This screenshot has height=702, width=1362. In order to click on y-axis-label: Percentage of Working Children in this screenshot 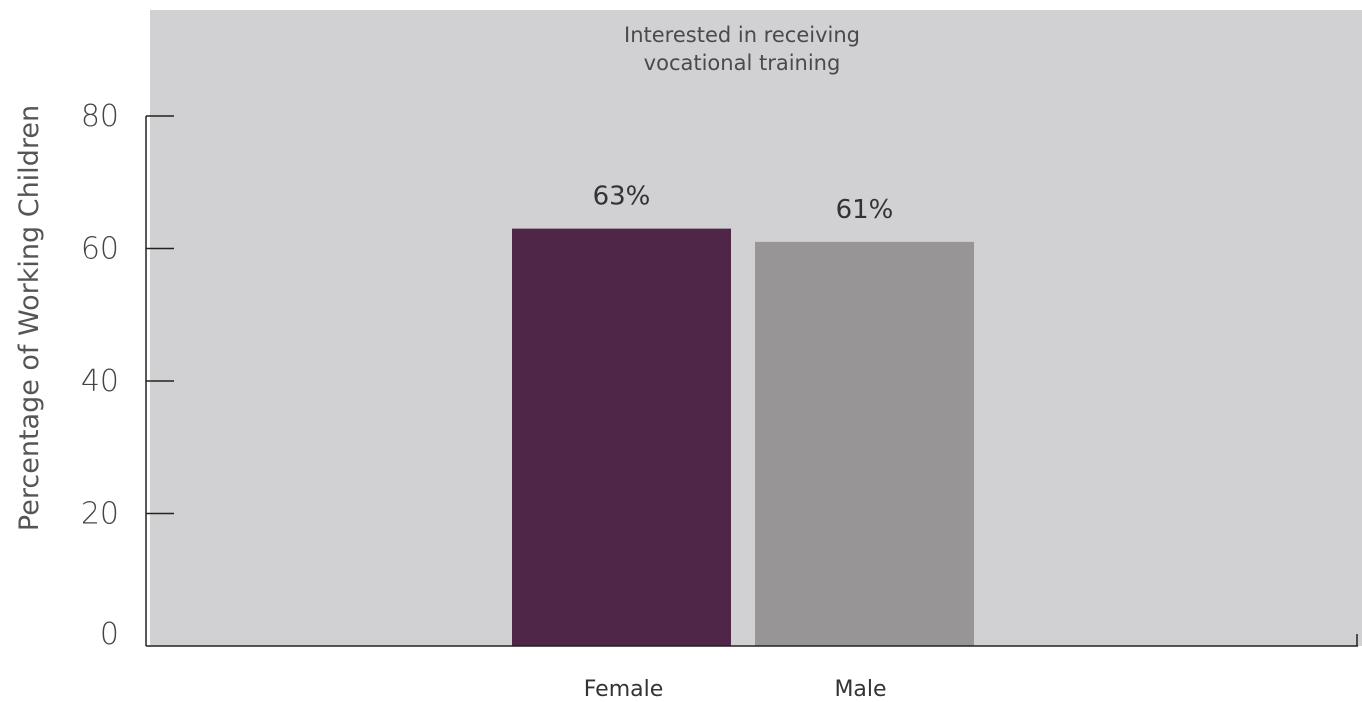, I will do `click(29, 318)`.